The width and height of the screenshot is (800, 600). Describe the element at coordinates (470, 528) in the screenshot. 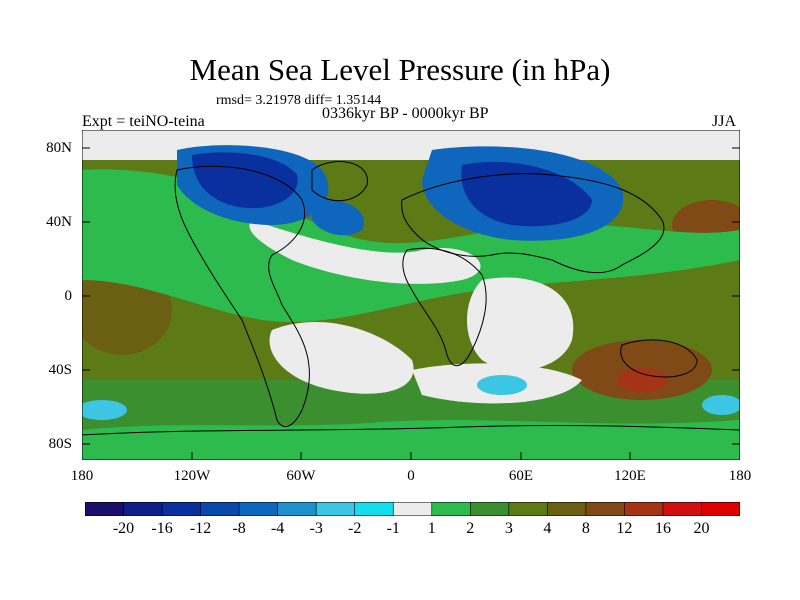

I see `colorbar-label: 2` at that location.